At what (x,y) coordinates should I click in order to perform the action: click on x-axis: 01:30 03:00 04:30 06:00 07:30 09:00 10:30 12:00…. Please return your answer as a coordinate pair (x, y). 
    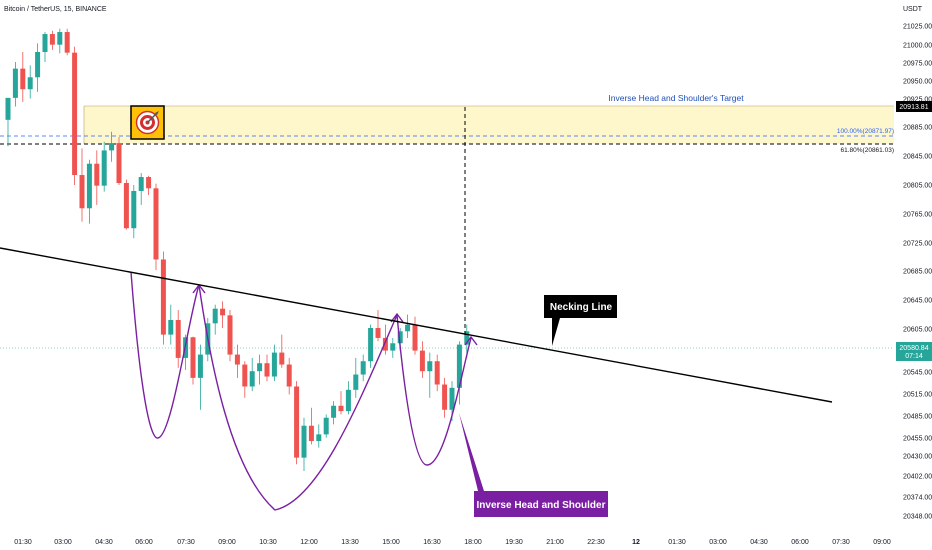
    Looking at the image, I should click on (452, 542).